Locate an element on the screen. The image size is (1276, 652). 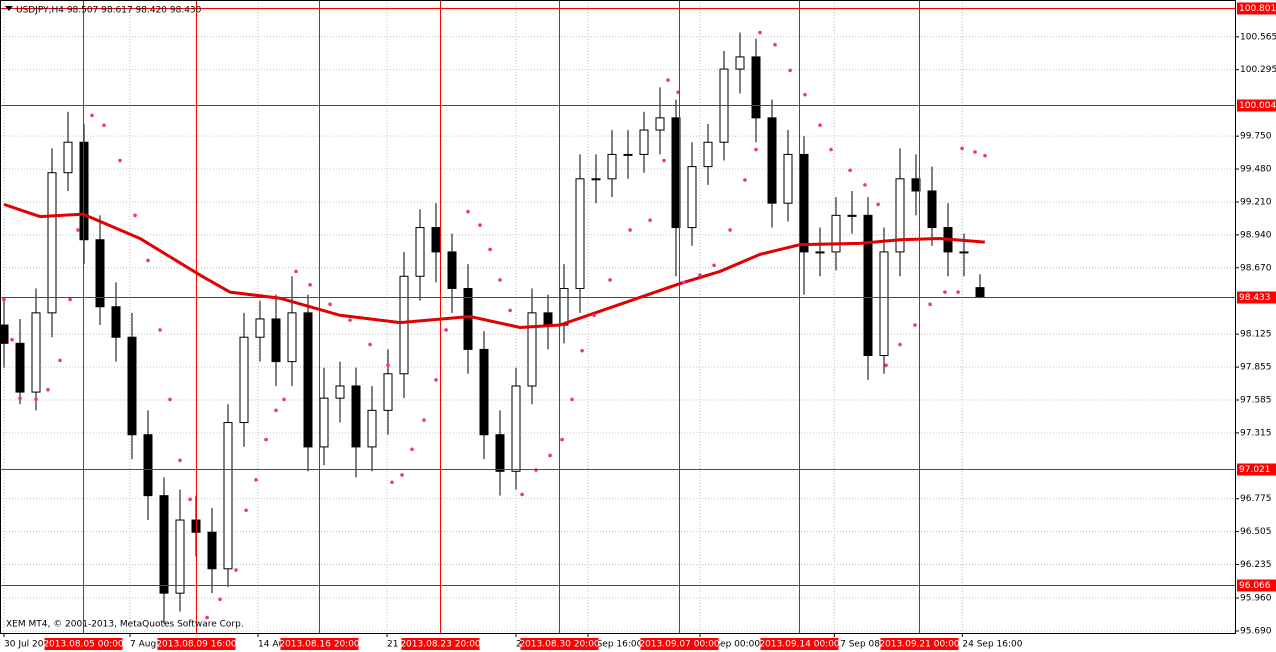
menu-arrow is located at coordinates (9, 8).